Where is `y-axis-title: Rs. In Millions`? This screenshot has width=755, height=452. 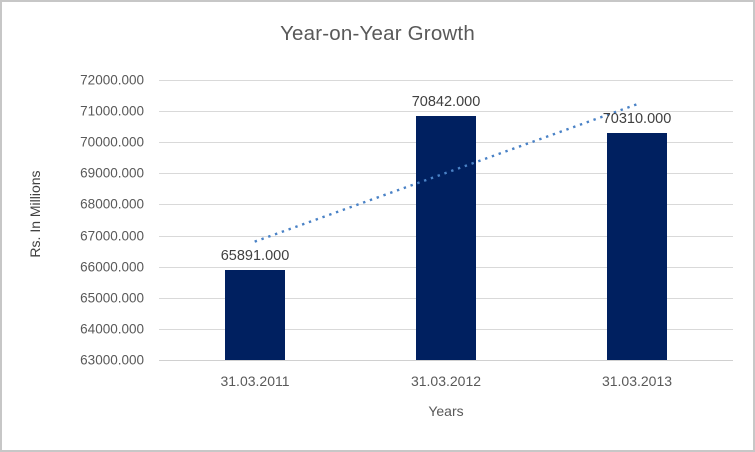 y-axis-title: Rs. In Millions is located at coordinates (35, 214).